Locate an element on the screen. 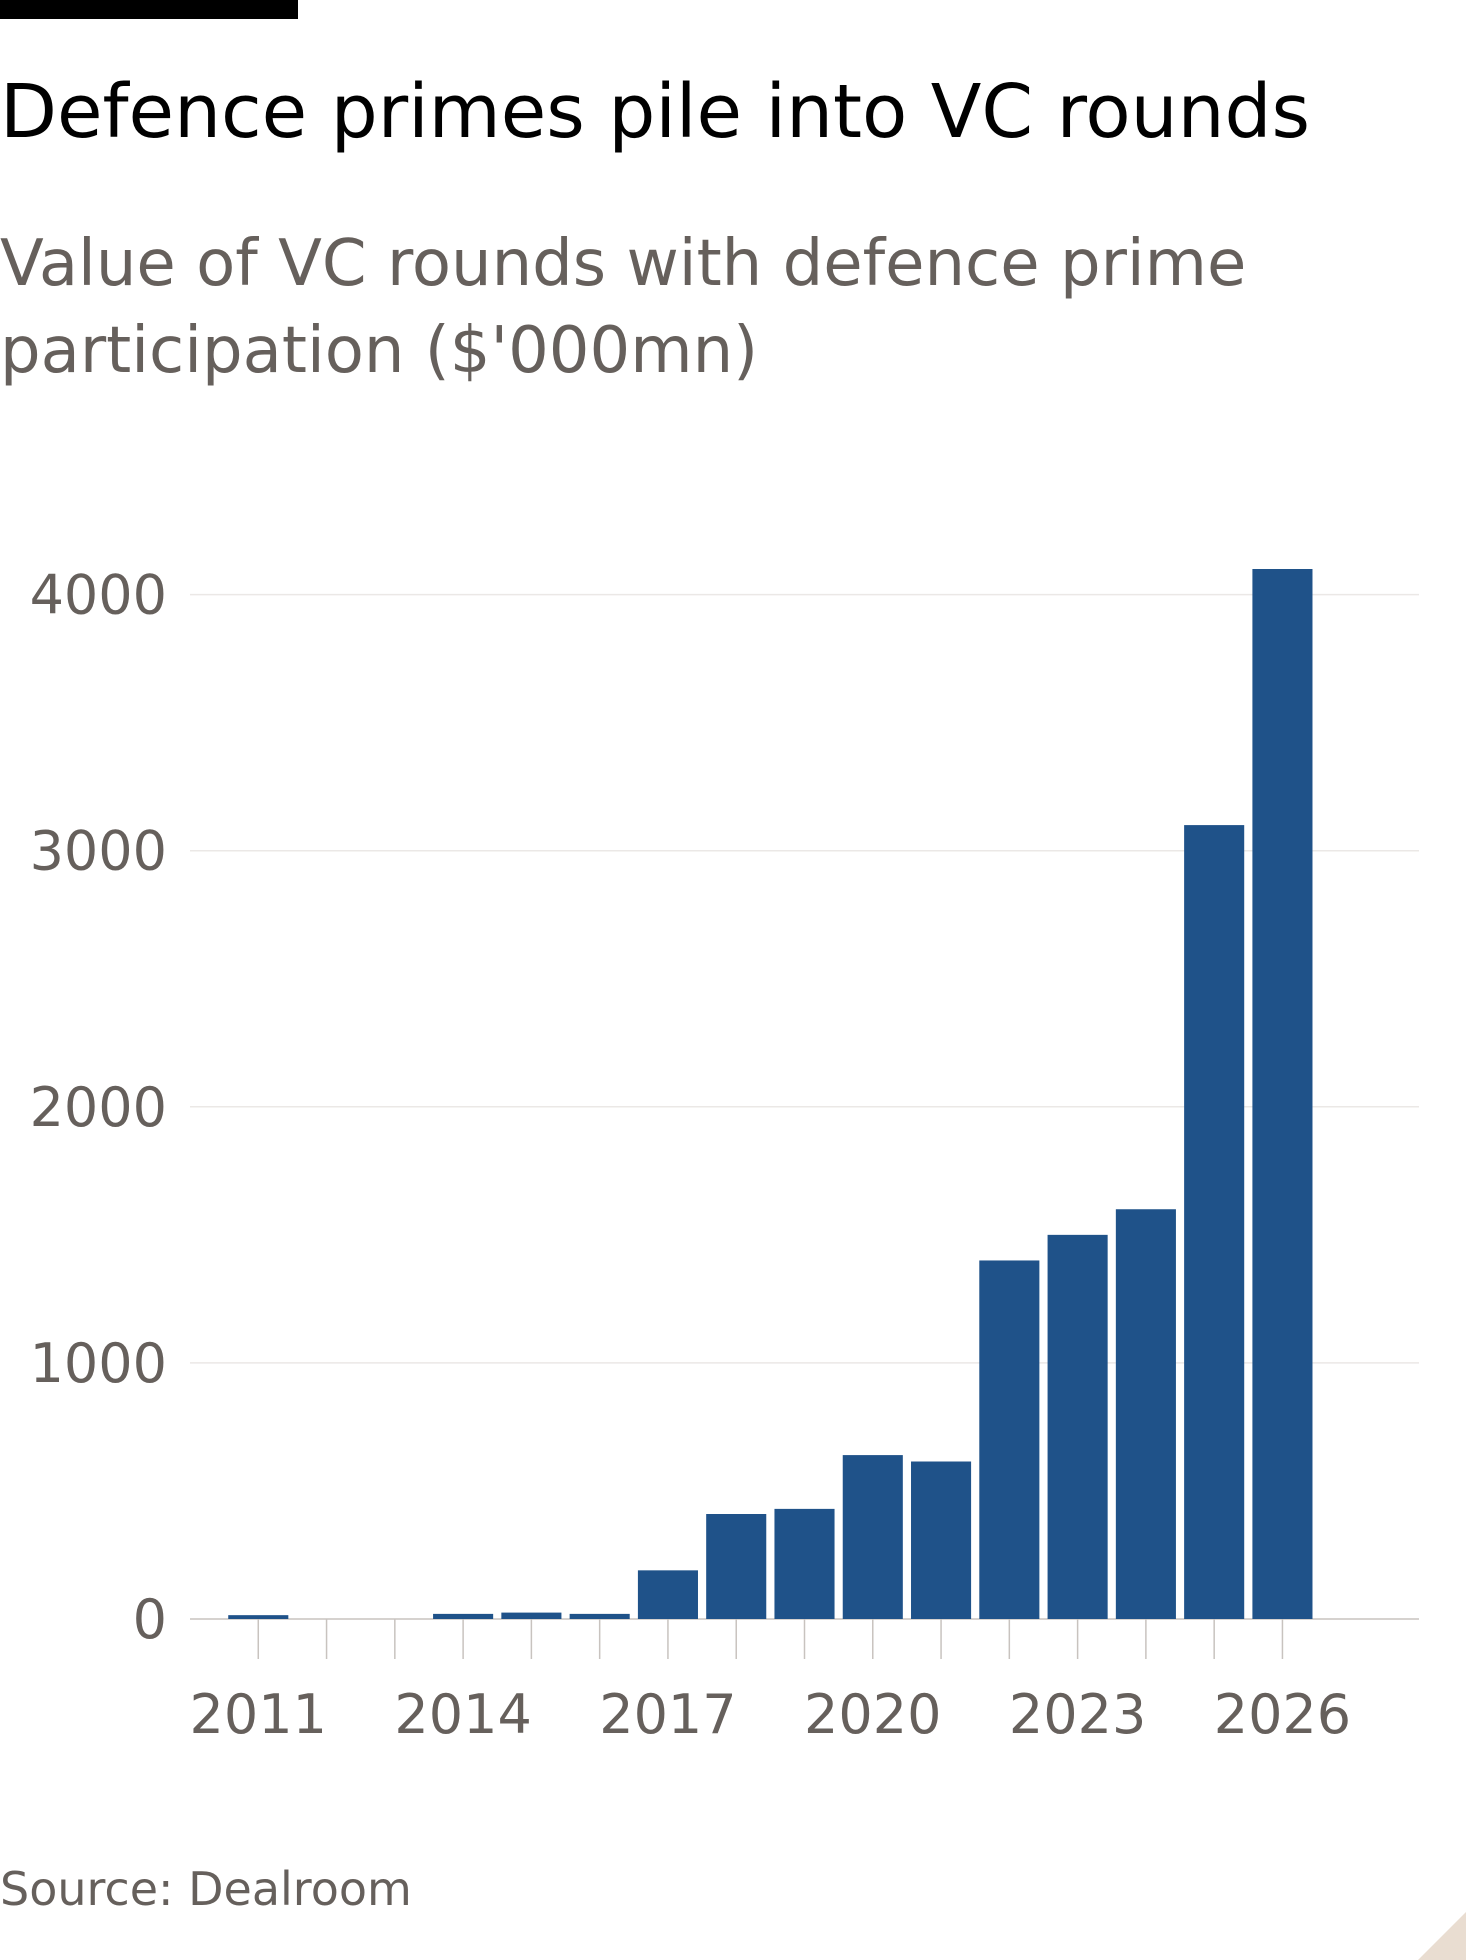  x-tick-label: 2017 is located at coordinates (667, 1714).